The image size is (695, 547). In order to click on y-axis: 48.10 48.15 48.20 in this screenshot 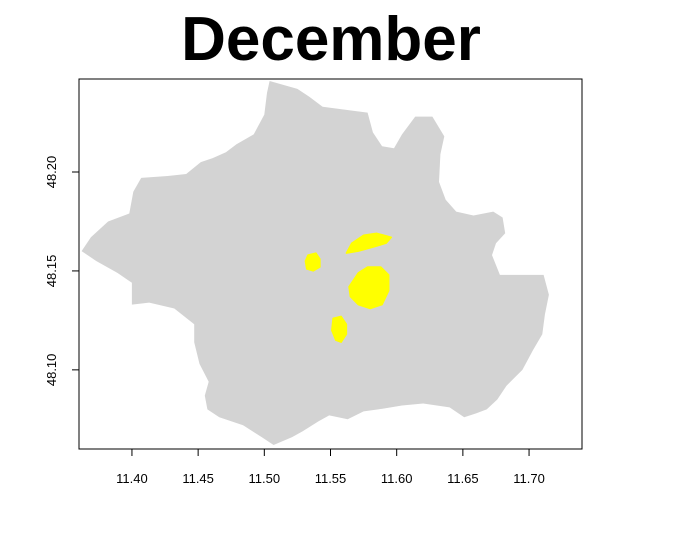, I will do `click(62, 271)`.